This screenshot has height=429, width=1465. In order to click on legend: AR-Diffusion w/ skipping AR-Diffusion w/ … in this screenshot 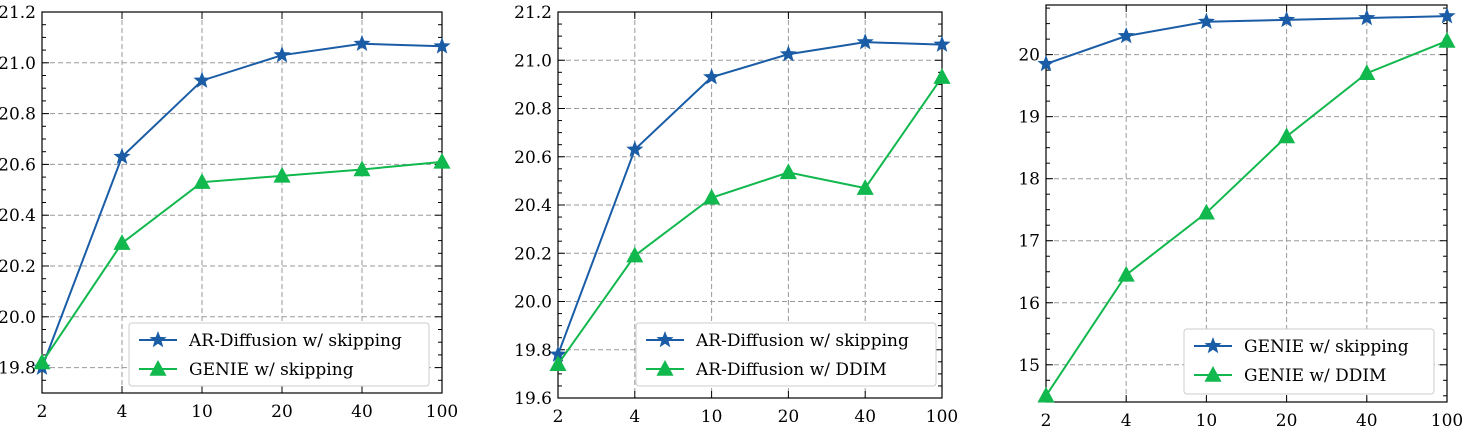, I will do `click(786, 354)`.